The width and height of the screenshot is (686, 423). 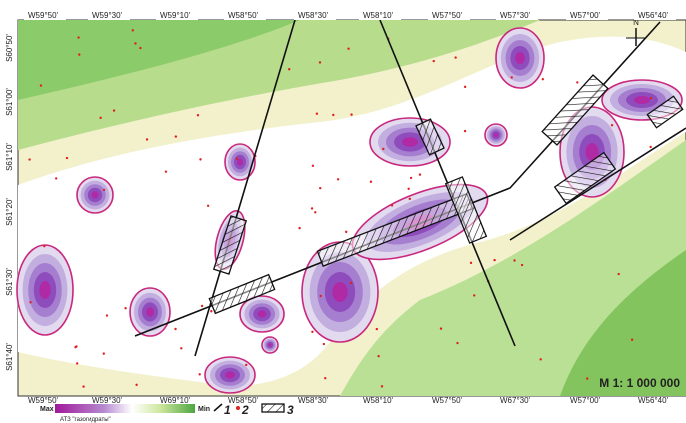 What do you see at coordinates (515, 400) in the screenshot?
I see `bottom-coordinate: W67°30'` at bounding box center [515, 400].